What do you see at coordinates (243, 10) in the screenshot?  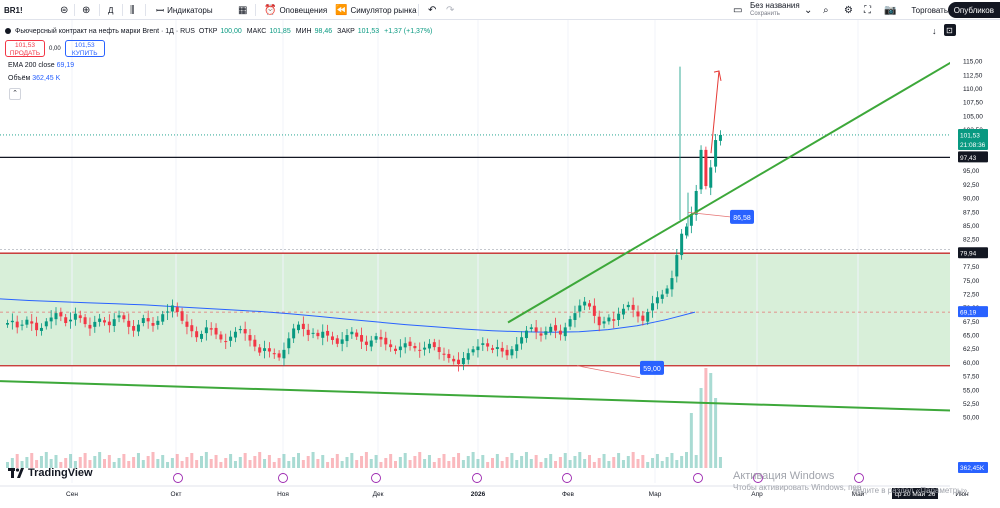 I see `templates-icon: ▦` at bounding box center [243, 10].